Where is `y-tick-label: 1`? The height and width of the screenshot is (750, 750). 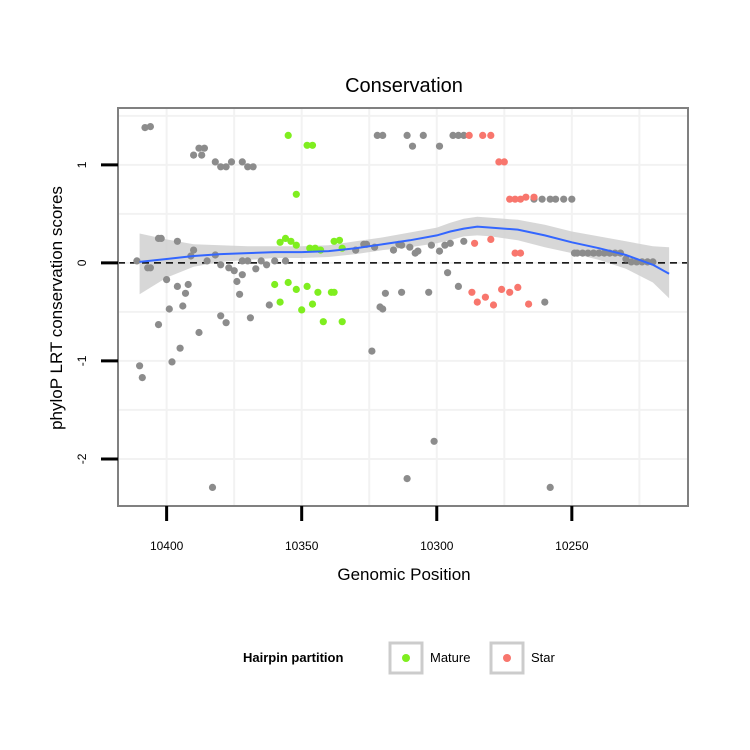 y-tick-label: 1 is located at coordinates (82, 164).